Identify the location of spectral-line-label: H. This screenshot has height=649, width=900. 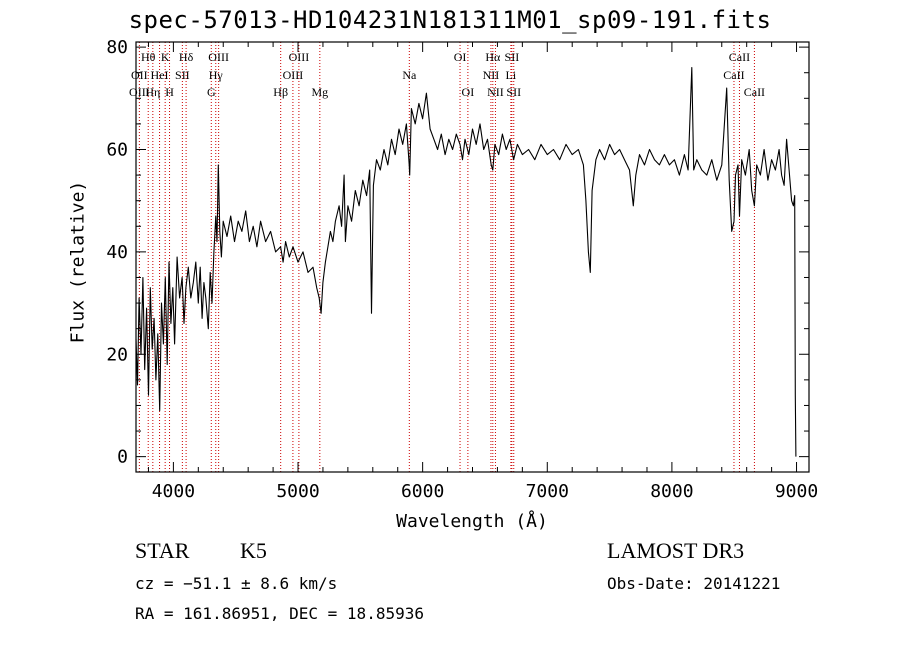
(169, 92).